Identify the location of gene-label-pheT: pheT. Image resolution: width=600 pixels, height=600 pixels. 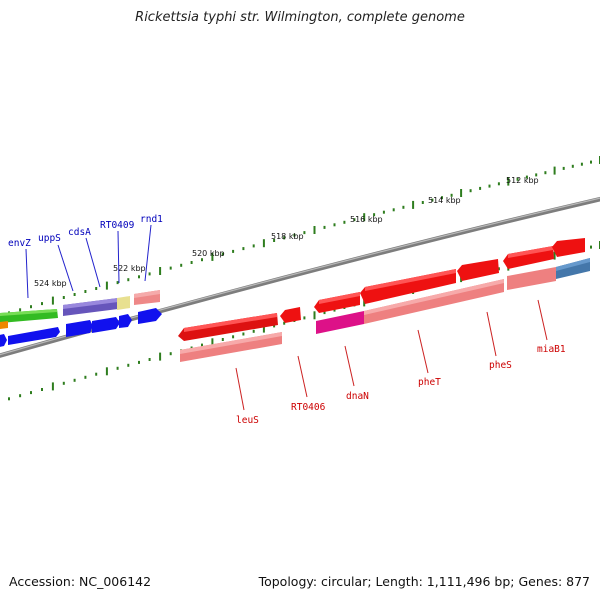
(429, 382).